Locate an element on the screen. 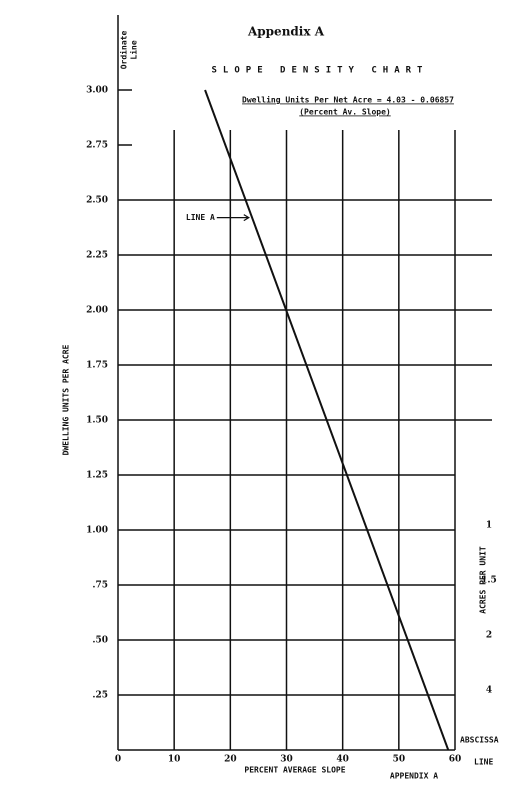 The width and height of the screenshot is (521, 792). footer: APPENDIX A is located at coordinates (414, 776).